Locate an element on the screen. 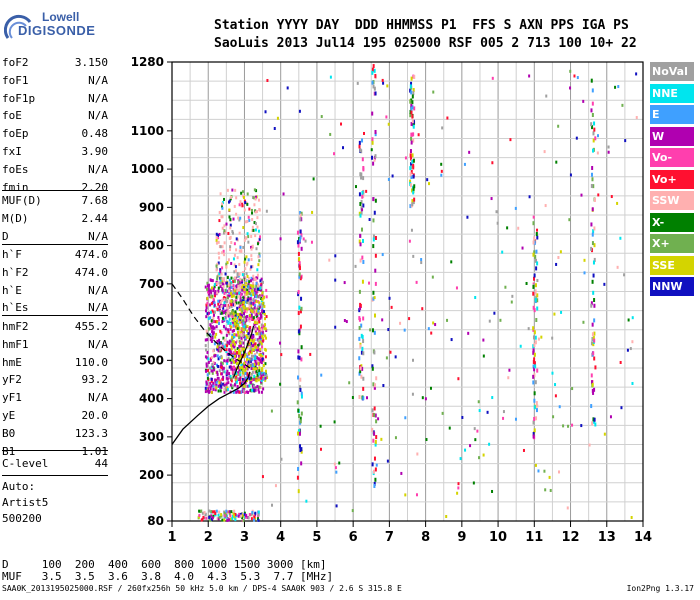 Image resolution: width=700 pixels, height=600 pixels. param-row: MUF(D) 7.68 is located at coordinates (55, 203).